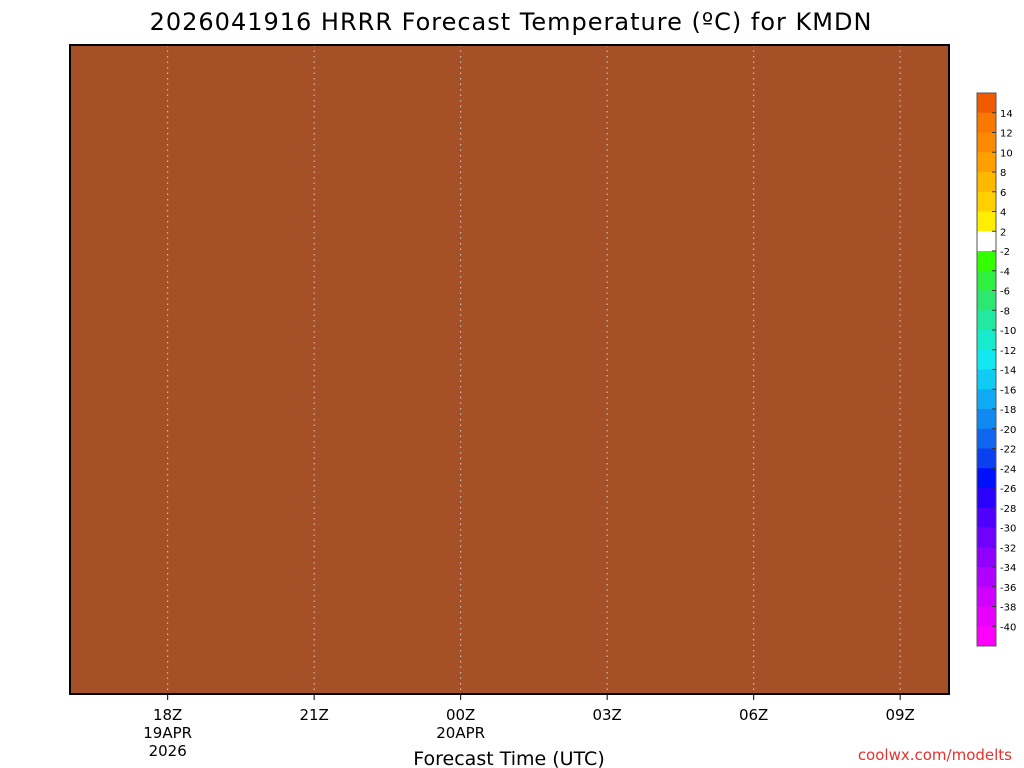 This screenshot has height=768, width=1024. I want to click on colorbar-label: -36, so click(1008, 588).